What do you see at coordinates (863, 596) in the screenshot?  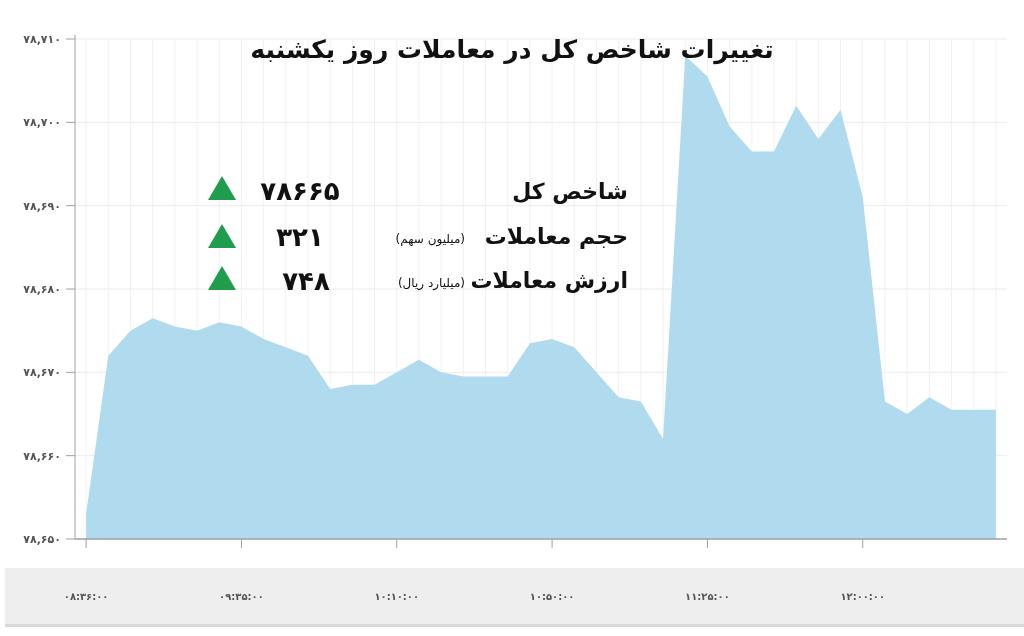 I see `x-tick-label: ۱۲:۰۰:۰۰` at bounding box center [863, 596].